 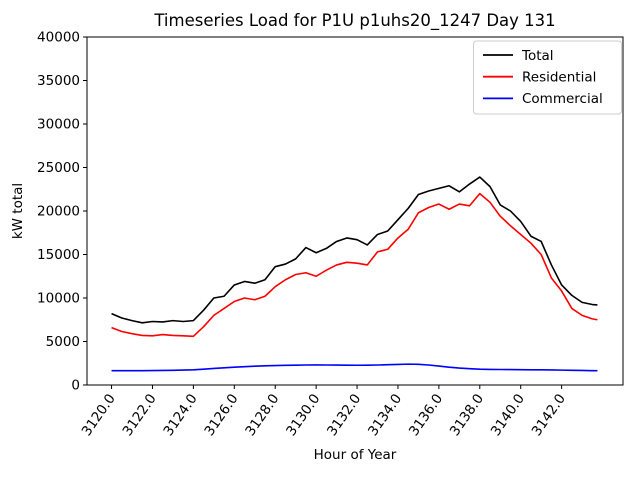 I want to click on y-tick-label: 15000, so click(x=58, y=255).